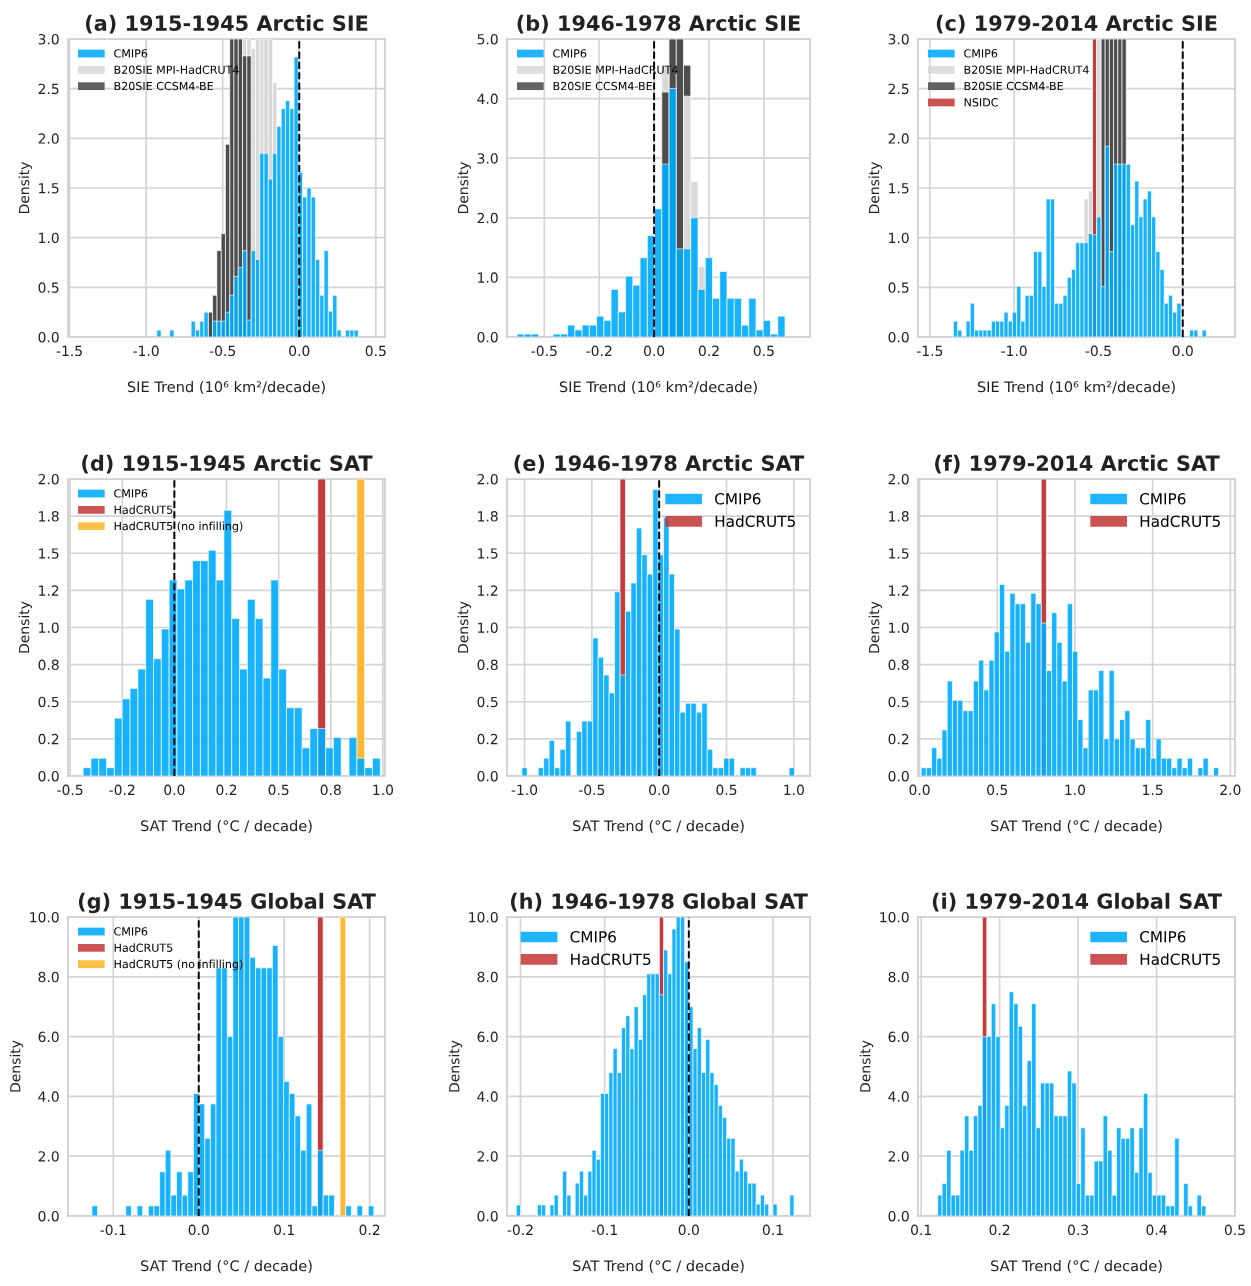 The image size is (1251, 1286). What do you see at coordinates (146, 351) in the screenshot?
I see `x-tick-label: -1.0` at bounding box center [146, 351].